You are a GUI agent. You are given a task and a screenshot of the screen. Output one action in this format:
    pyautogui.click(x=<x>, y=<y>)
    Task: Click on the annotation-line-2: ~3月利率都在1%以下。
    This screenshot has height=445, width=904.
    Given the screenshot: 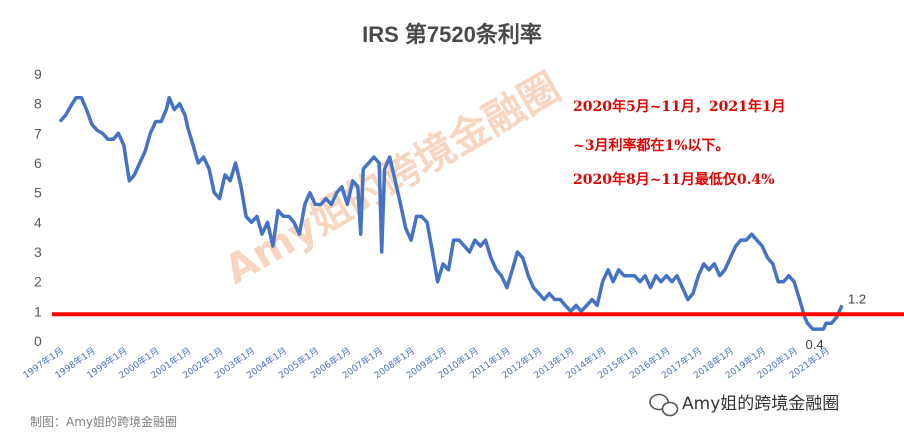 What is the action you would take?
    pyautogui.click(x=651, y=145)
    